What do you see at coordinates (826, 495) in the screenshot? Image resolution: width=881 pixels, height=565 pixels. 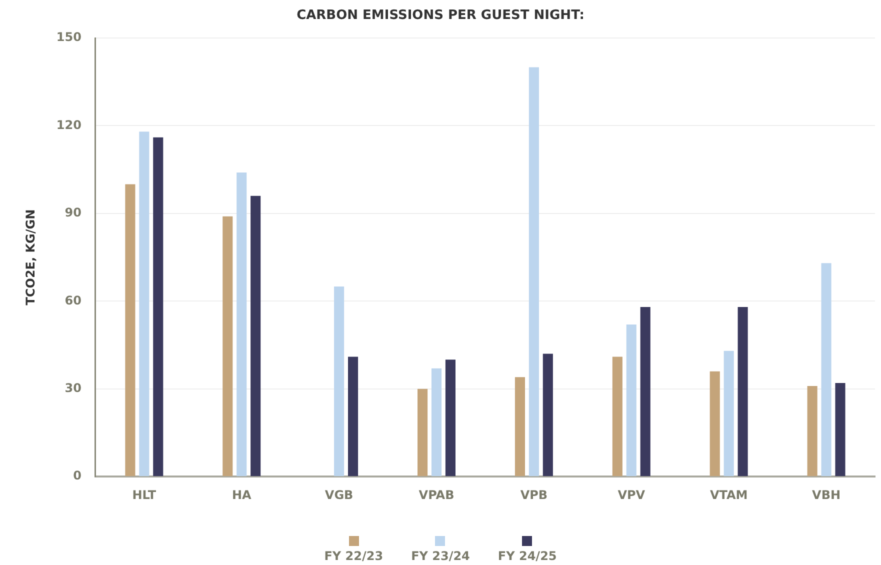 I see `x-tick-label: VBH` at bounding box center [826, 495].